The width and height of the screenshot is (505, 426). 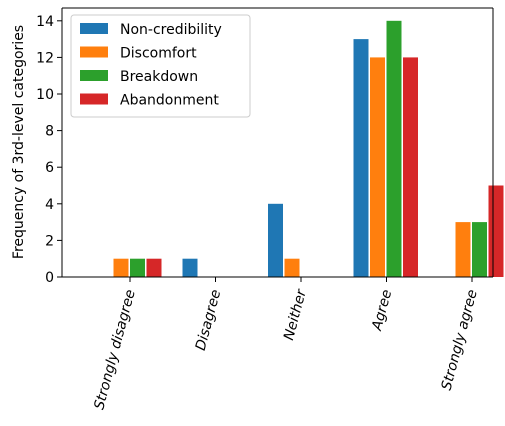 I want to click on legend-frame, so click(x=160, y=66).